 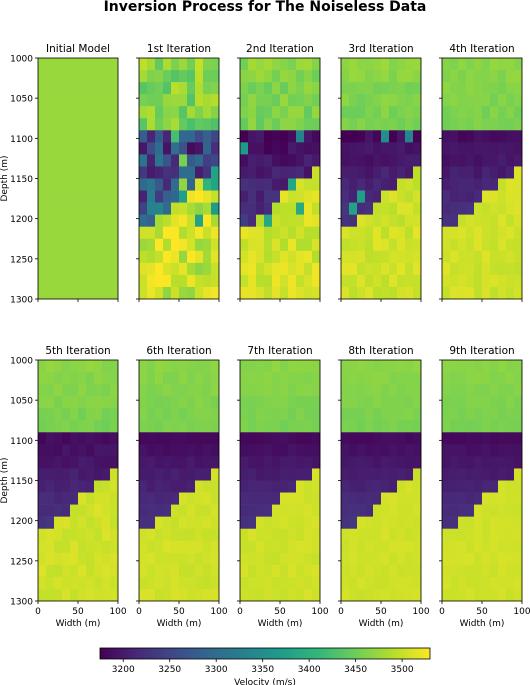 What do you see at coordinates (21, 402) in the screenshot?
I see `y-tick-label: 1050` at bounding box center [21, 402].